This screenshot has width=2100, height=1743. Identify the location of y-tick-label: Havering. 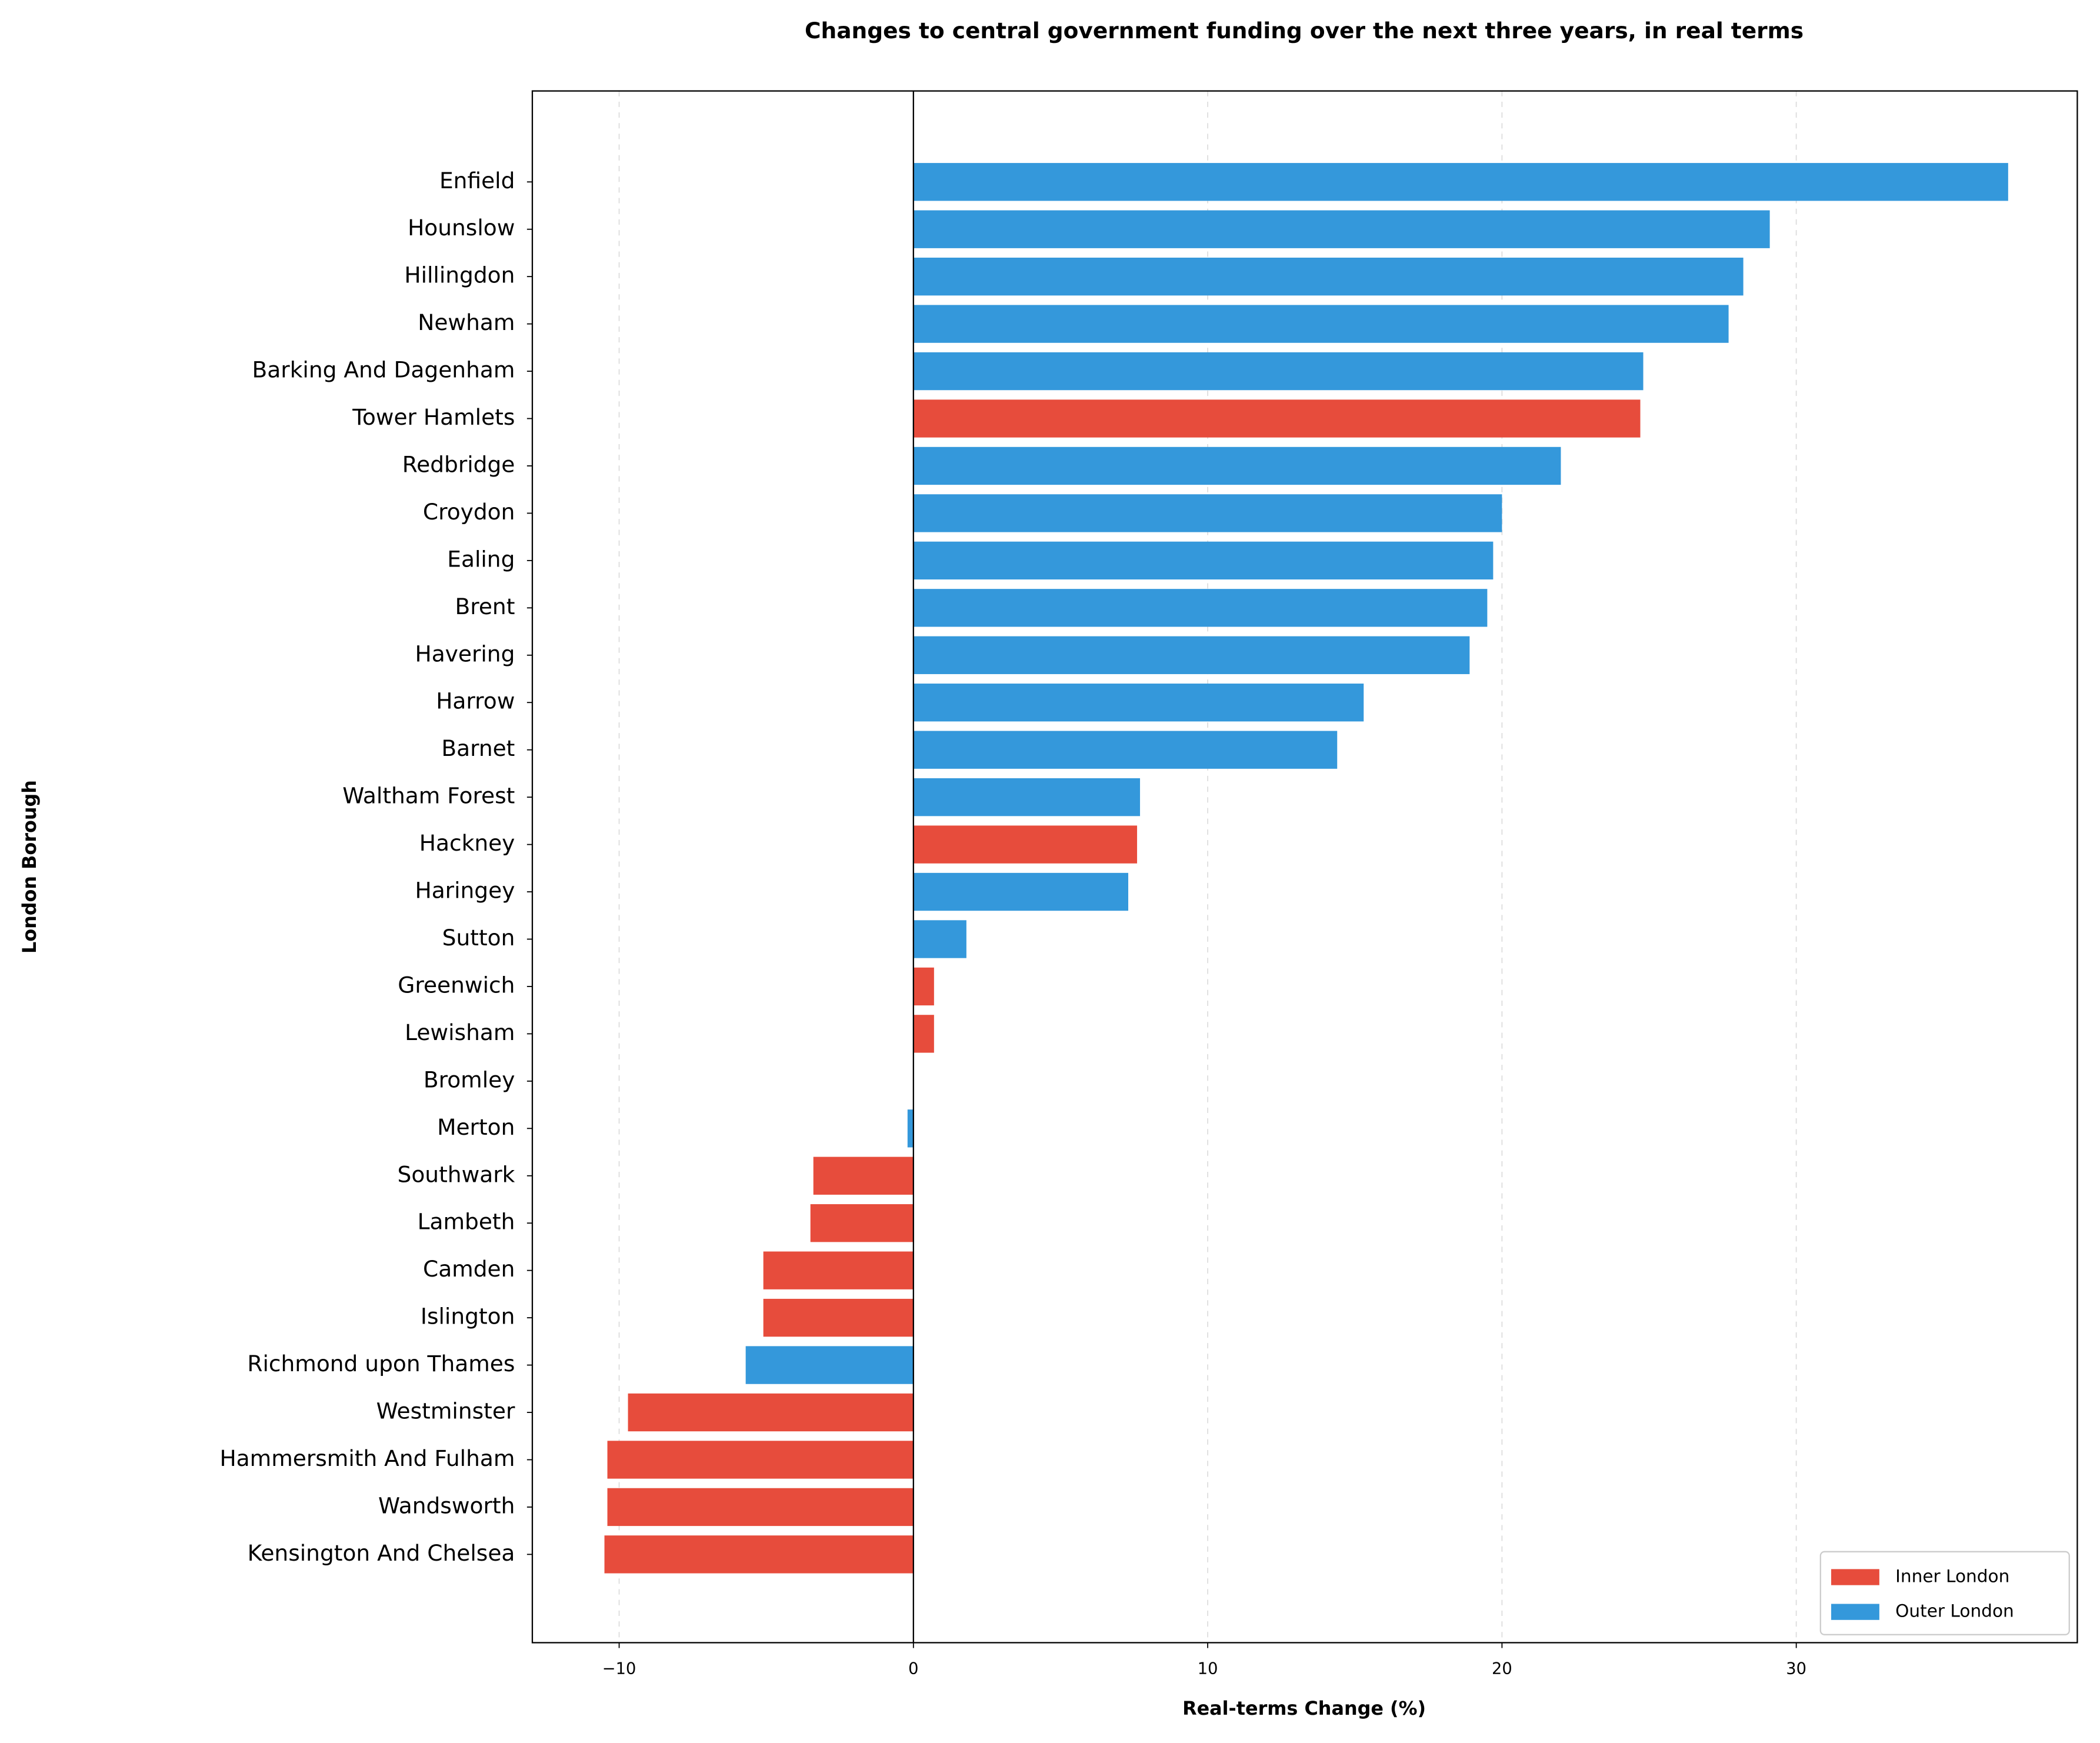
(465, 653).